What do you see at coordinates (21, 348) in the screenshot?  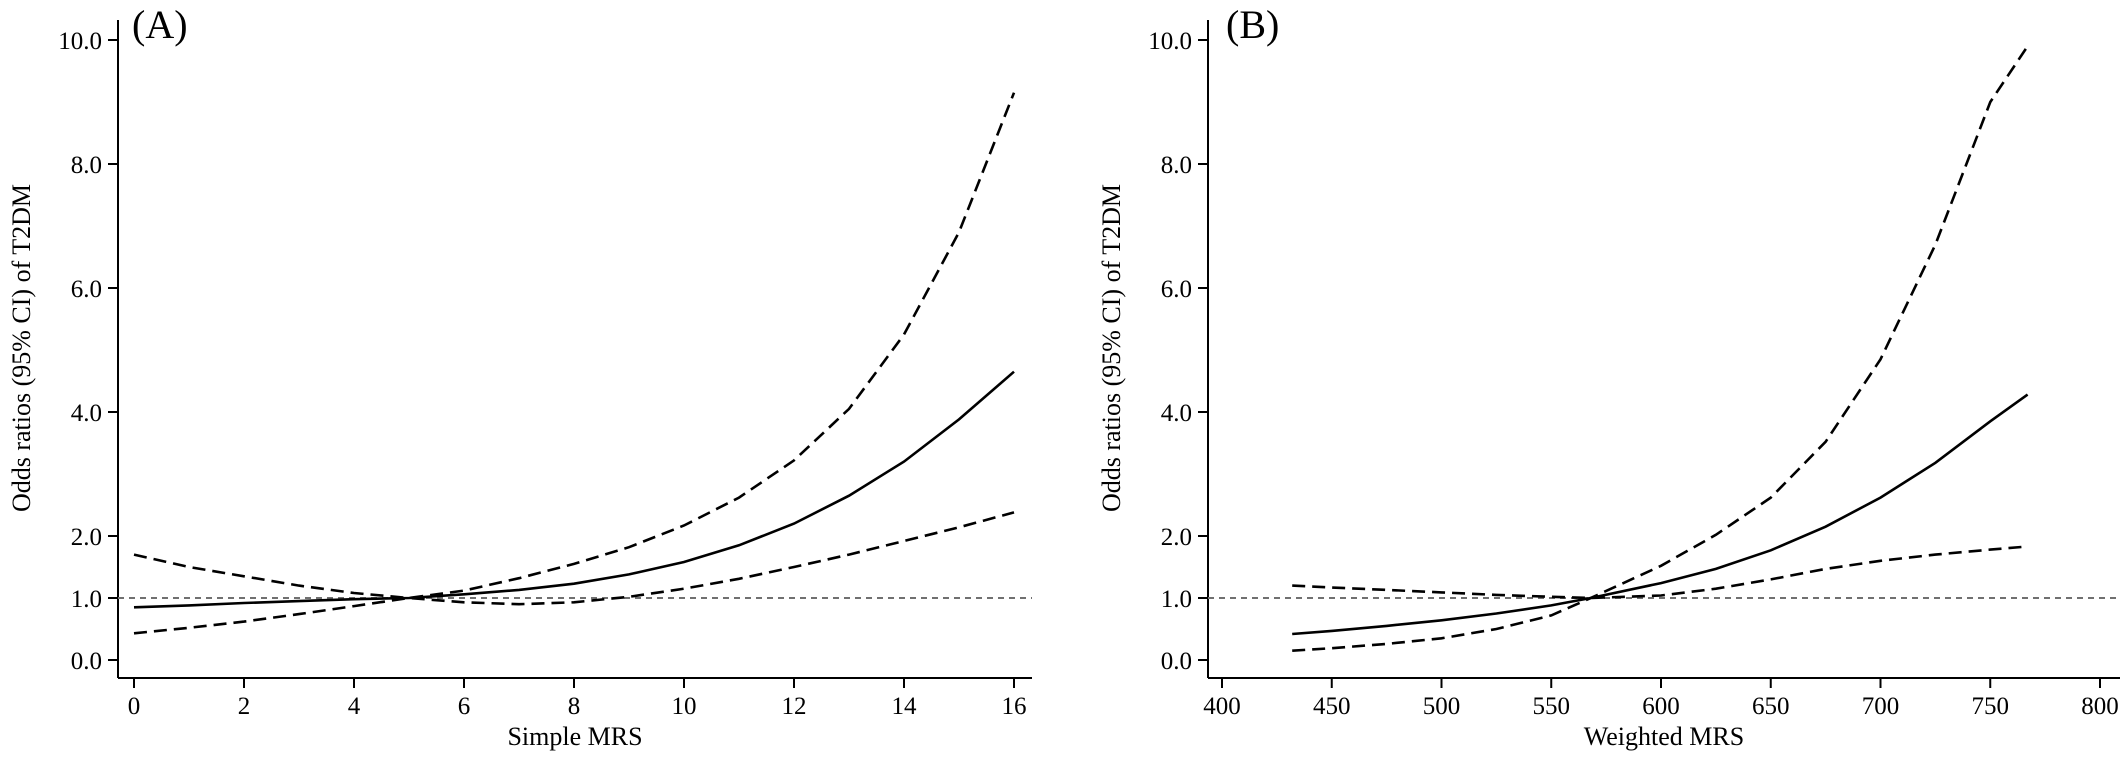 I see `panel-a-y-title: Odds ratios (95% CI) of T2DM` at bounding box center [21, 348].